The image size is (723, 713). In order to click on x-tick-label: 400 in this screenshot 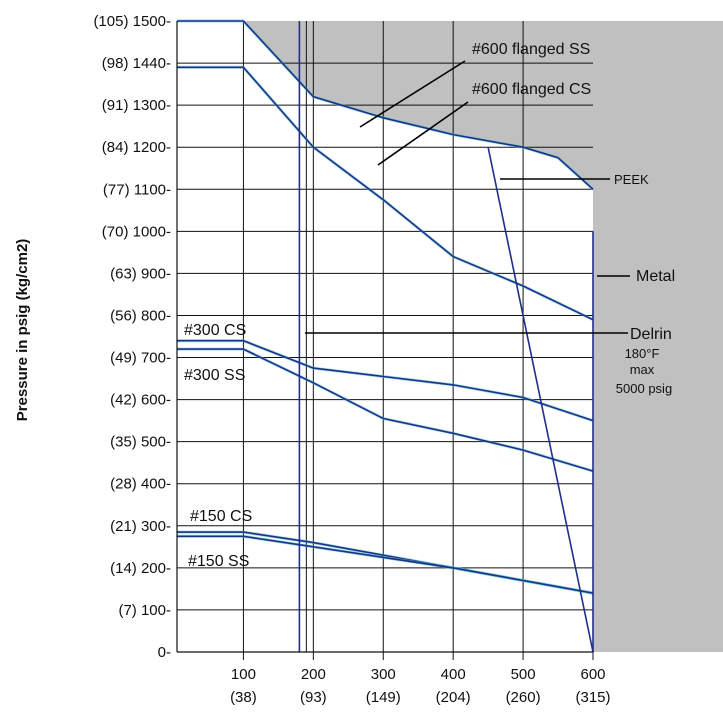, I will do `click(453, 674)`.